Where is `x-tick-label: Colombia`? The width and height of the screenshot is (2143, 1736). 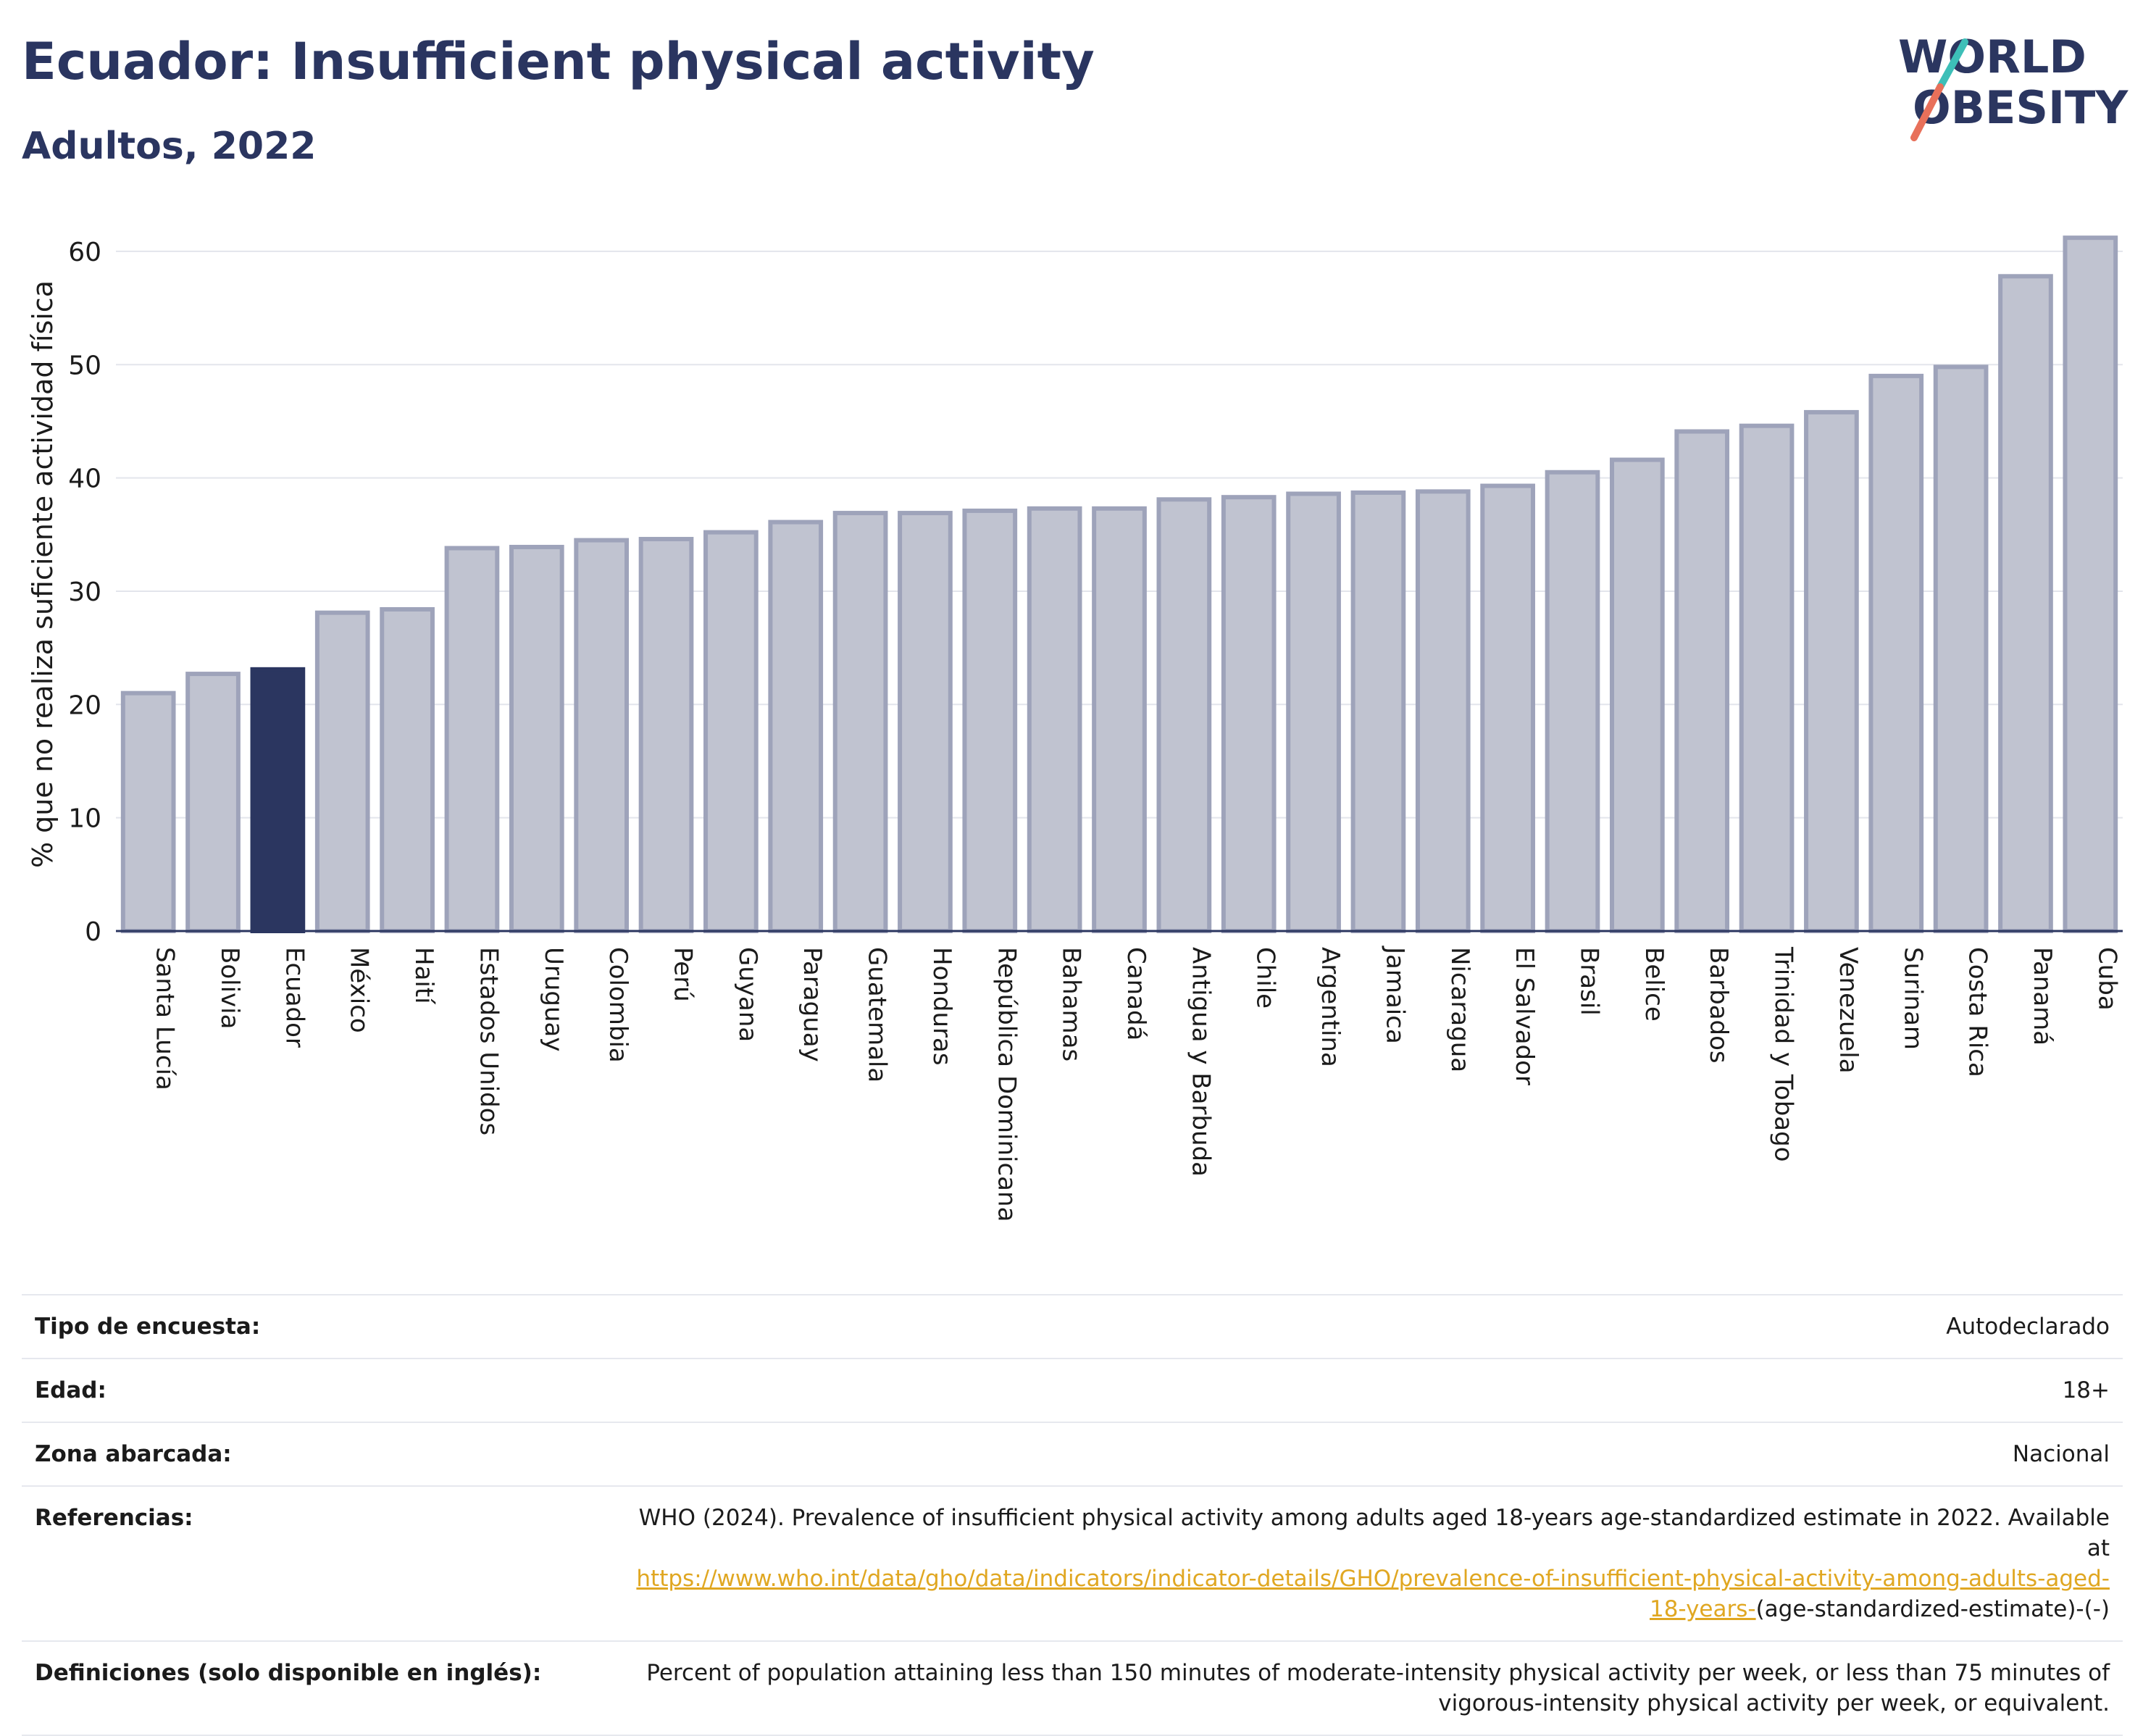 x-tick-label: Colombia is located at coordinates (618, 1005).